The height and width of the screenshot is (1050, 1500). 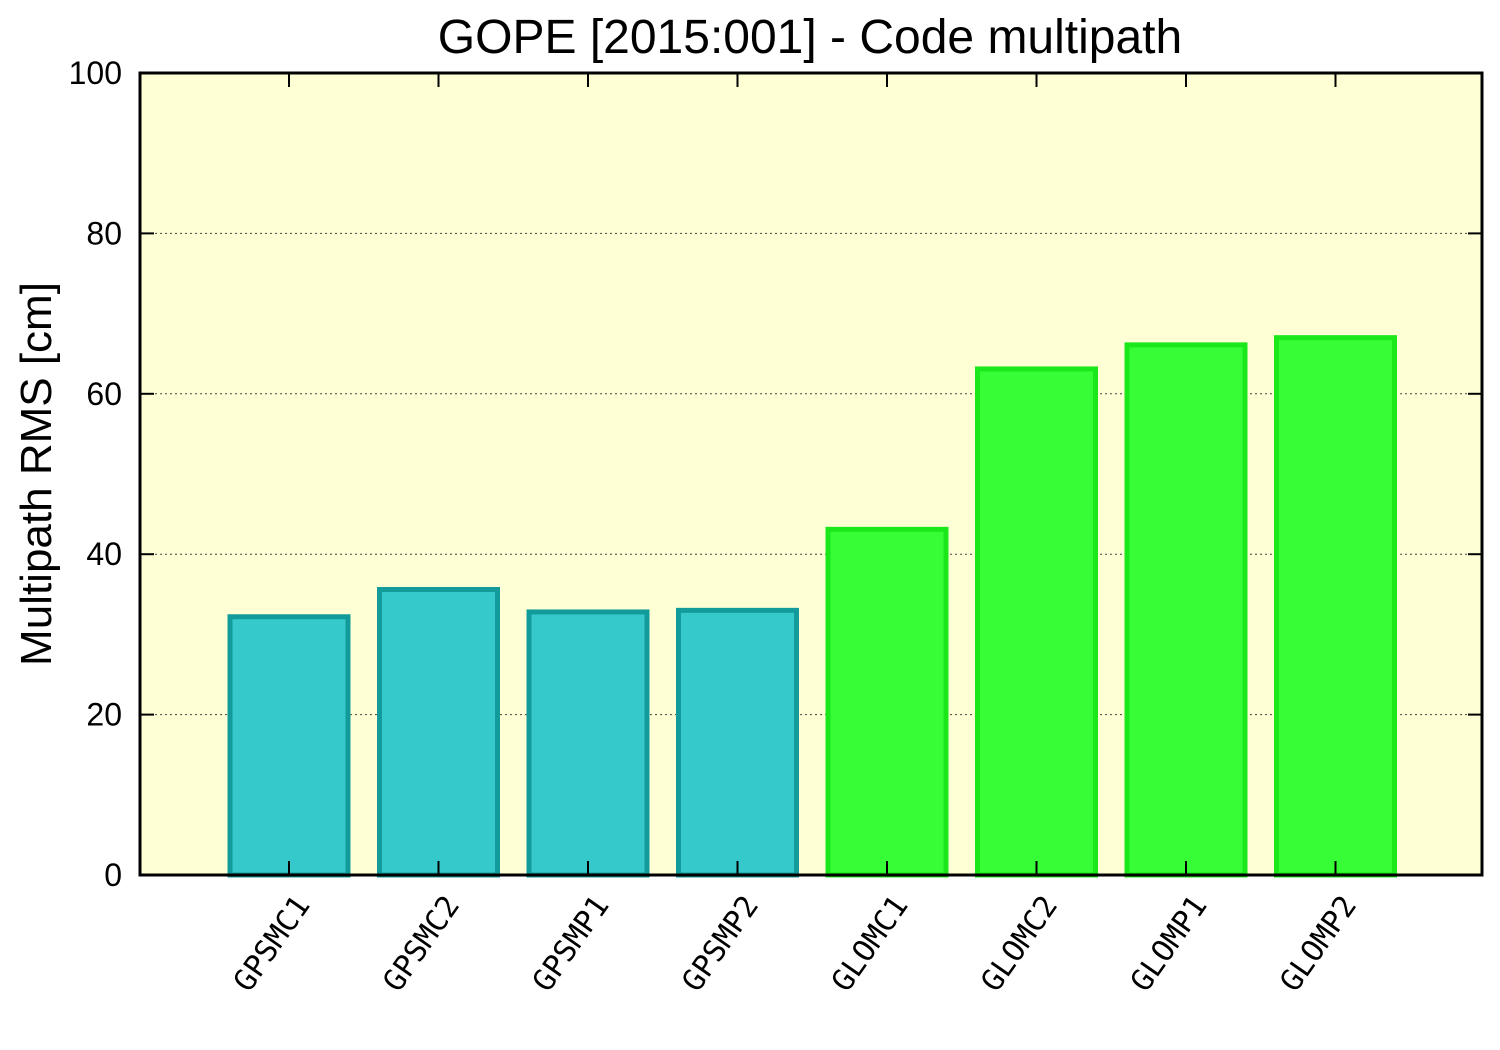 I want to click on bar-gpsmc1, so click(x=289, y=746).